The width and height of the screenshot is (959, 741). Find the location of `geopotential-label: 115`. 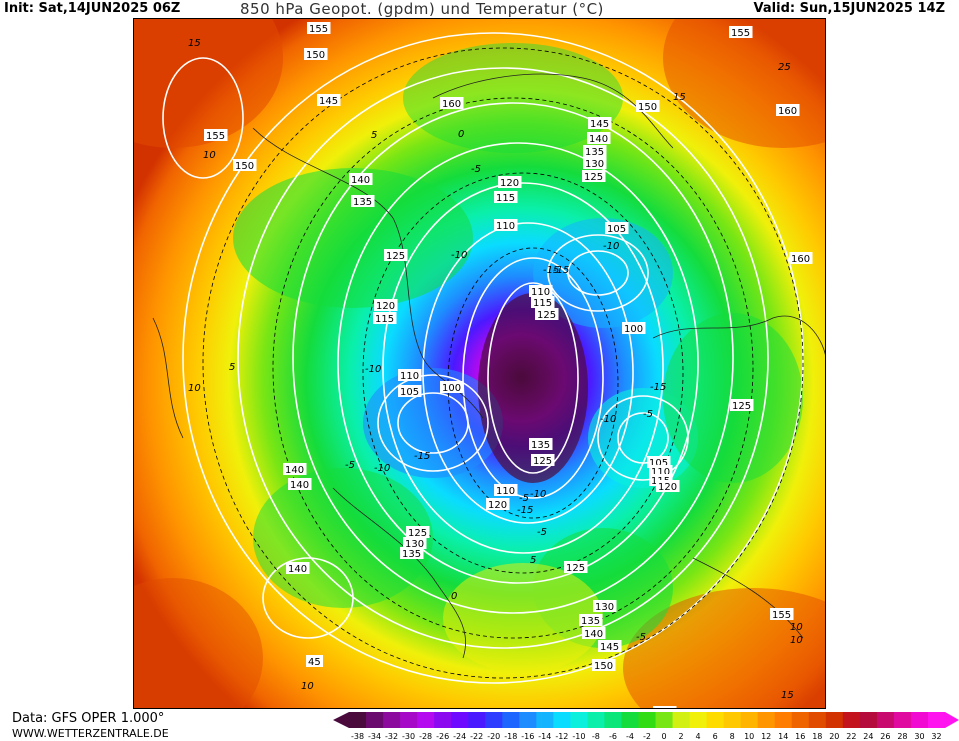

geopotential-label: 115 is located at coordinates (543, 302).